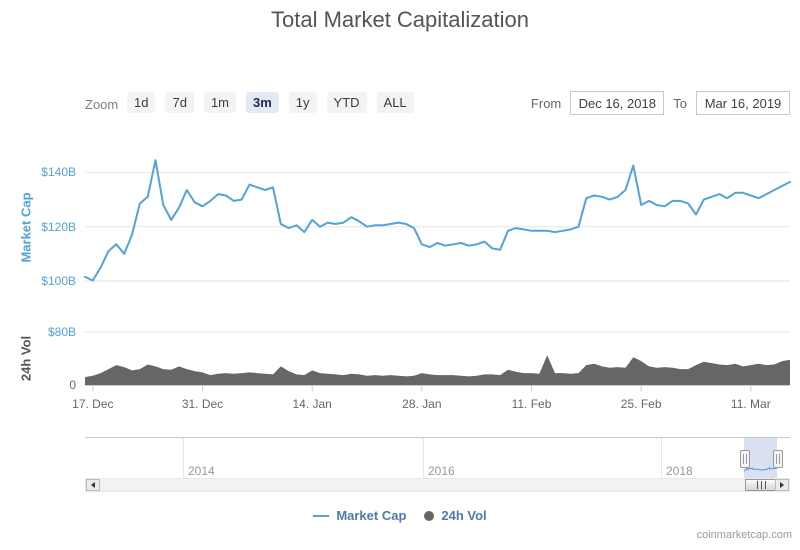 The width and height of the screenshot is (800, 550). What do you see at coordinates (179, 102) in the screenshot?
I see `zoom-button-7d: 7d` at bounding box center [179, 102].